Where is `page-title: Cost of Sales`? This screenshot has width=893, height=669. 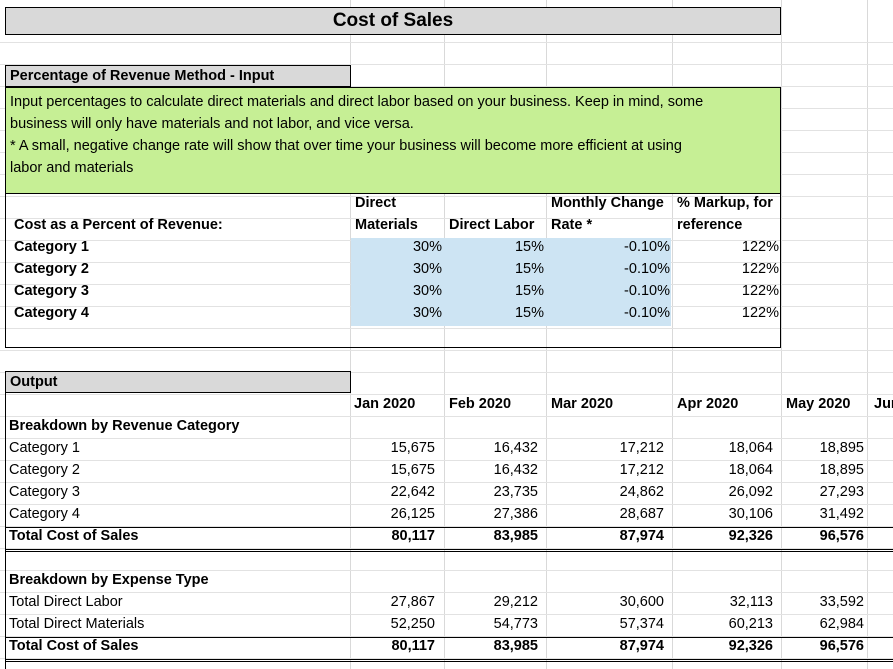 page-title: Cost of Sales is located at coordinates (393, 20).